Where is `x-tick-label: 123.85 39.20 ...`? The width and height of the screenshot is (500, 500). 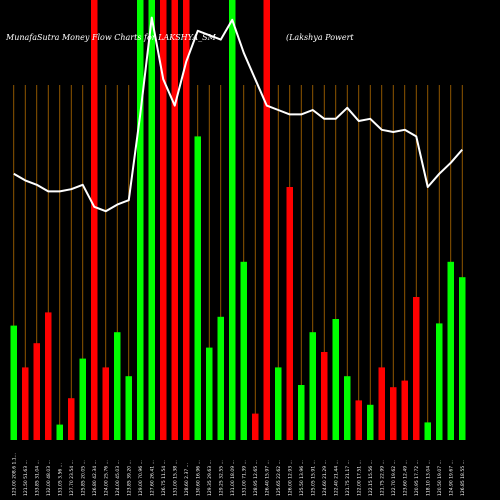 x-tick-label: 123.85 39.20 ... is located at coordinates (129, 478).